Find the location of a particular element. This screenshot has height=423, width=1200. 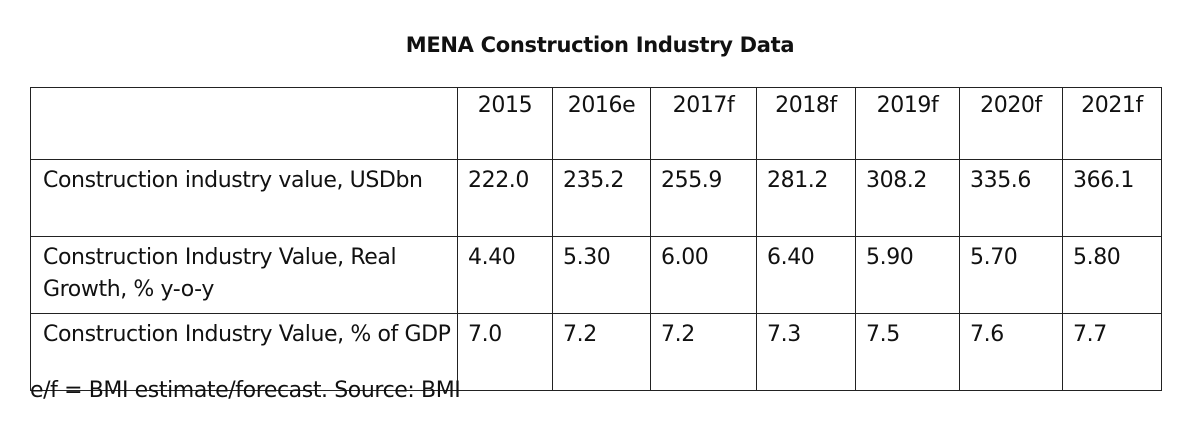

table-cell: 5.80 is located at coordinates (1112, 275).